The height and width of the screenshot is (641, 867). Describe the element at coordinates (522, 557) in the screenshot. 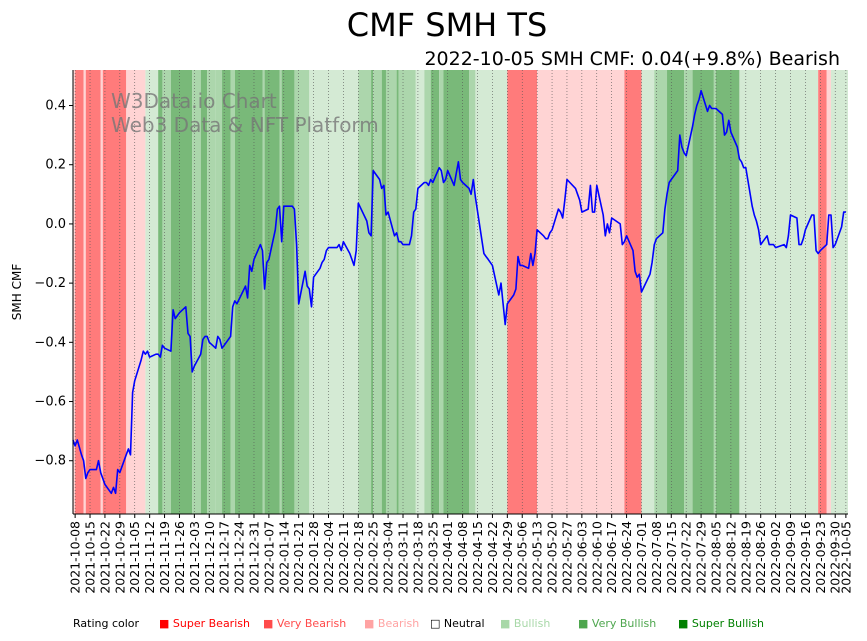

I see `x-tick-label: 2022-05-06` at that location.